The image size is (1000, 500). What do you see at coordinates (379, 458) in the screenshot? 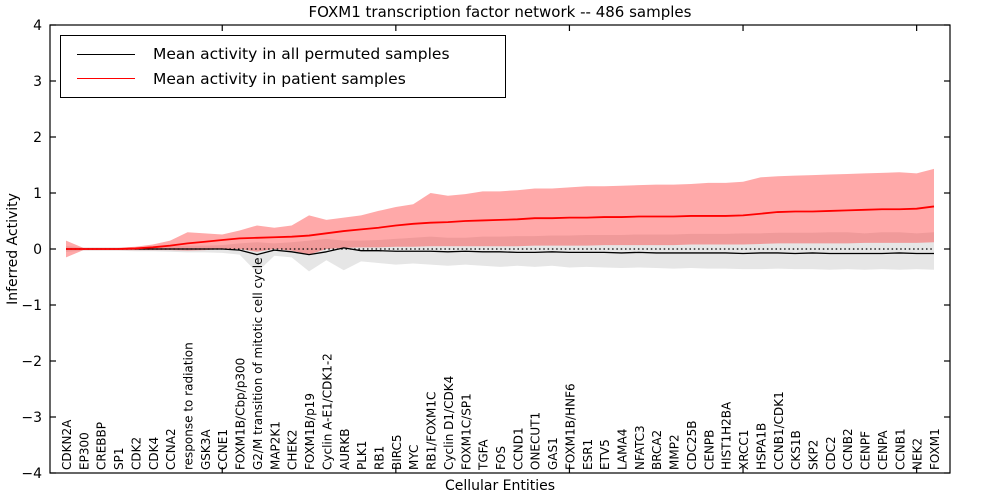
I see `x-category-label: RB1` at bounding box center [379, 458].